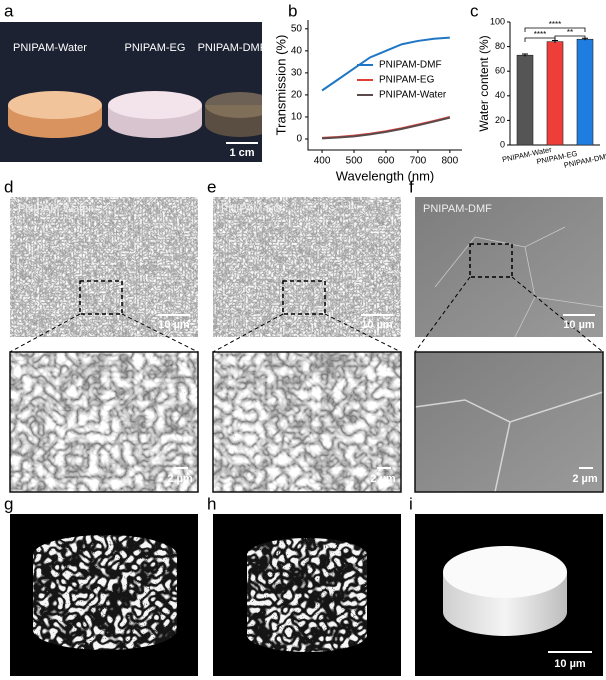 The height and width of the screenshot is (680, 606). What do you see at coordinates (55, 209) in the screenshot?
I see `sem-label: PNIPAM-Water` at bounding box center [55, 209].